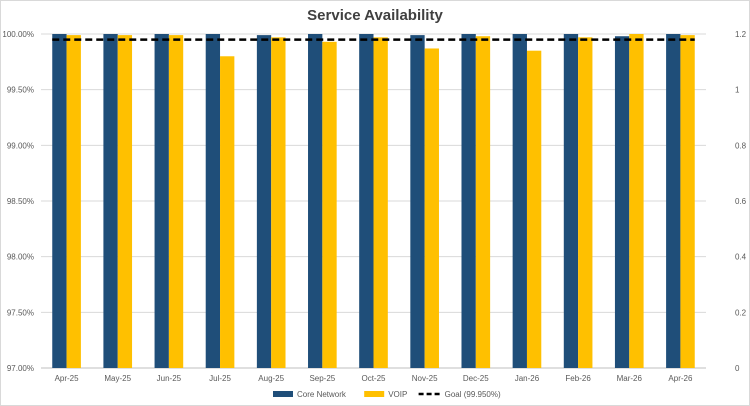 Image resolution: width=750 pixels, height=406 pixels. Describe the element at coordinates (630, 378) in the screenshot. I see `x-tick-label: Mar-26` at that location.